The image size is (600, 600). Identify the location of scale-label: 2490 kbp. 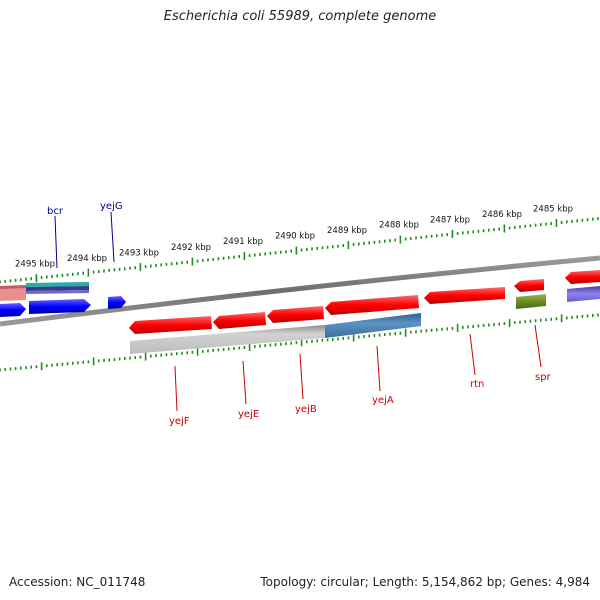
(295, 237).